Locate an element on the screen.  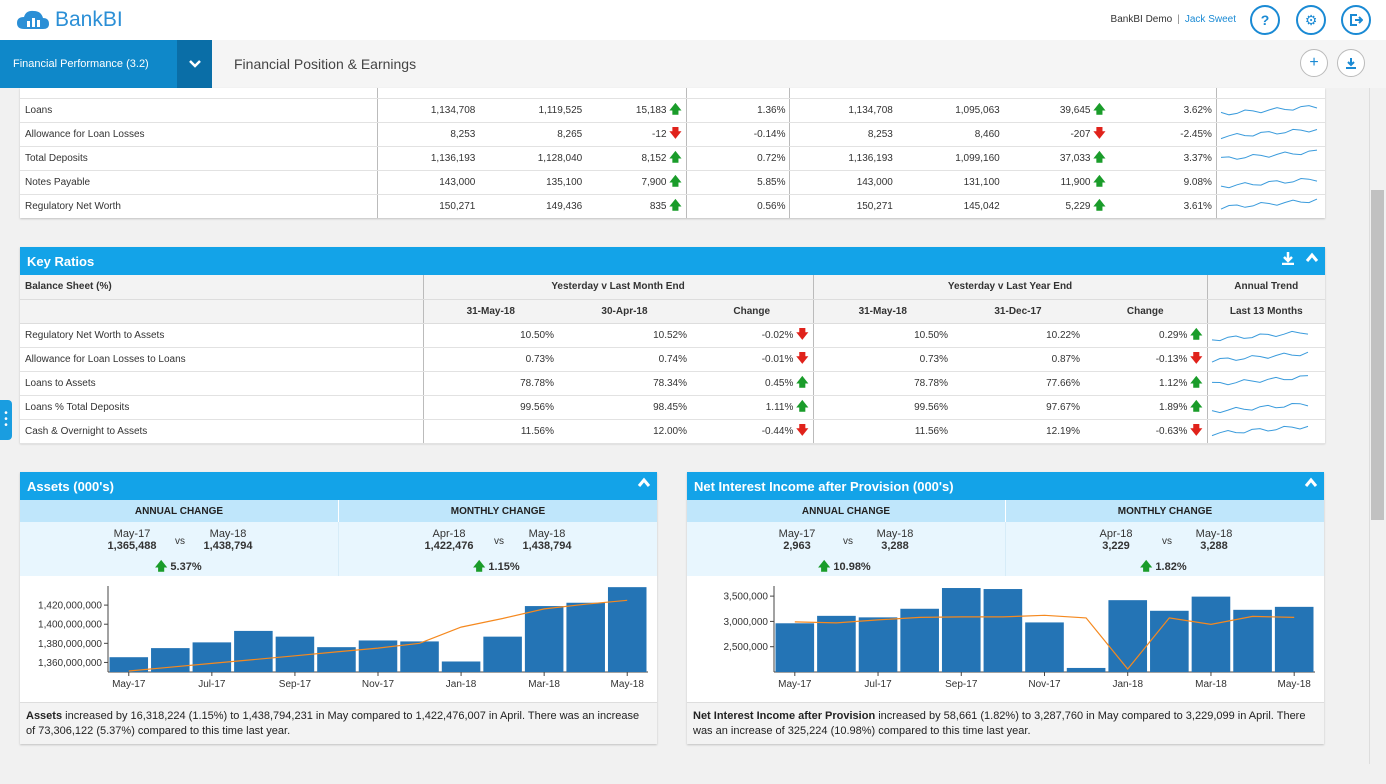
cell-change: 8,152 🡅 is located at coordinates (636, 158).